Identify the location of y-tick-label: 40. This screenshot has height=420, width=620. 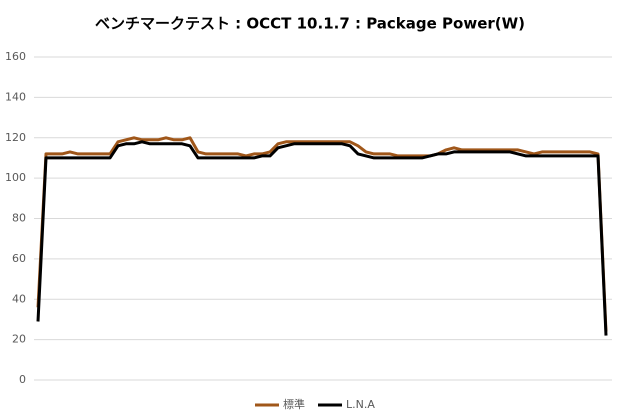
(19, 298).